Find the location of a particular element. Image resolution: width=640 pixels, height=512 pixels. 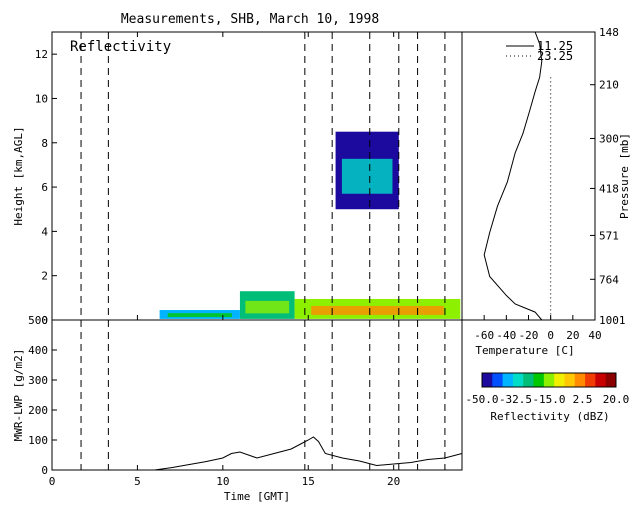

pressure-tick-label: 418 is located at coordinates (609, 188).